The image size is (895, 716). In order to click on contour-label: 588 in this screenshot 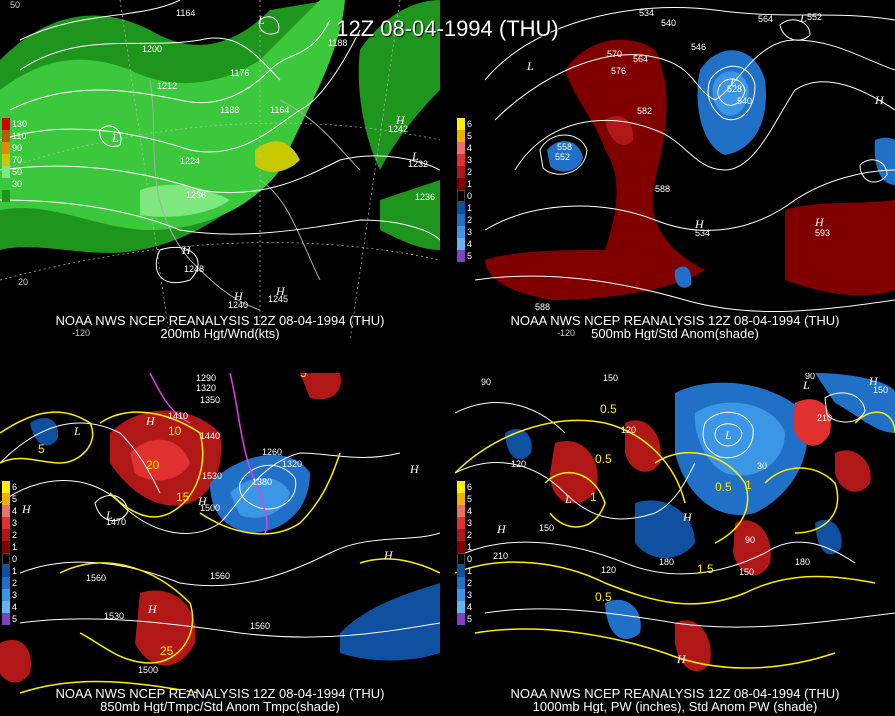, I will do `click(542, 307)`.